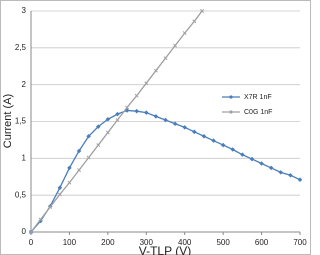 The height and width of the screenshot is (255, 320). Describe the element at coordinates (258, 112) in the screenshot. I see `legend-label: C0G 1nF` at that location.